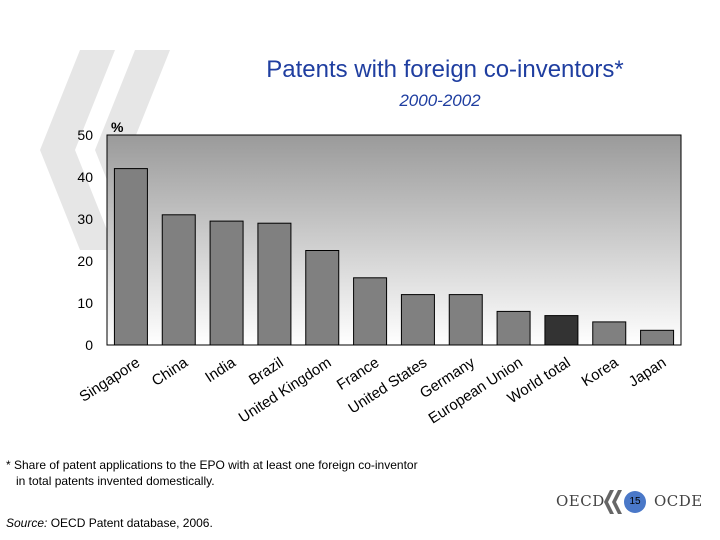 The width and height of the screenshot is (720, 540). What do you see at coordinates (648, 372) in the screenshot?
I see `x-tick-label: Japan` at bounding box center [648, 372].